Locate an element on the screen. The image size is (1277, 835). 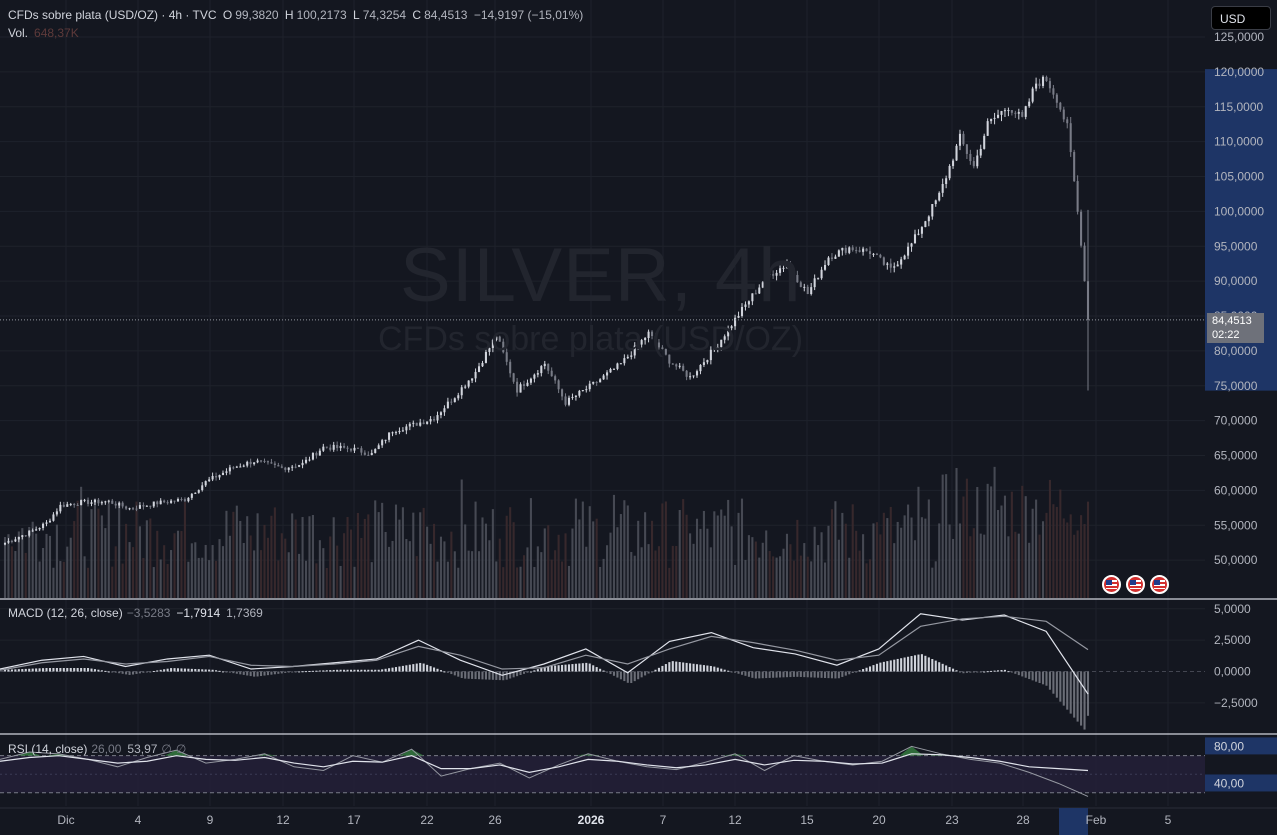
time-tick-label: 9 is located at coordinates (210, 820).